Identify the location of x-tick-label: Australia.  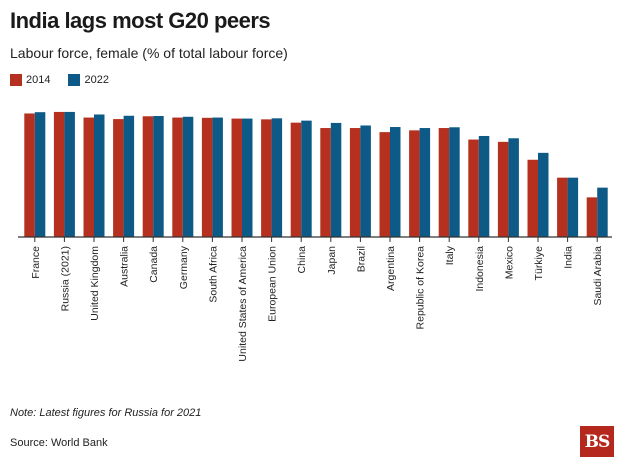
(125, 266).